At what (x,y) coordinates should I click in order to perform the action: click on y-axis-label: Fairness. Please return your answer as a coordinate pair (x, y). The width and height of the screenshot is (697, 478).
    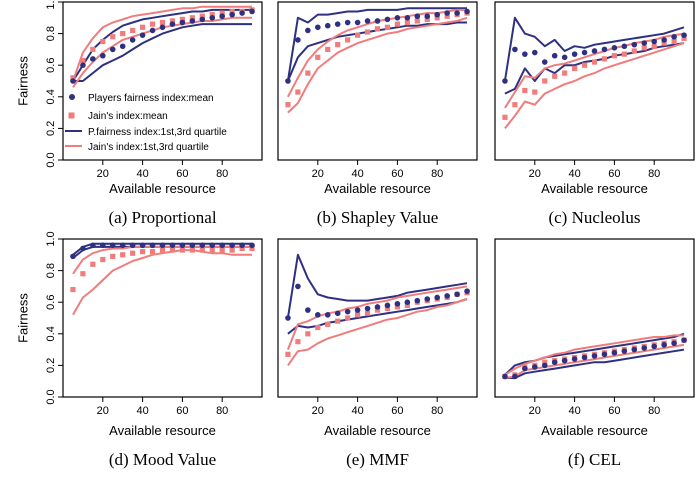
    Looking at the image, I should click on (22, 81).